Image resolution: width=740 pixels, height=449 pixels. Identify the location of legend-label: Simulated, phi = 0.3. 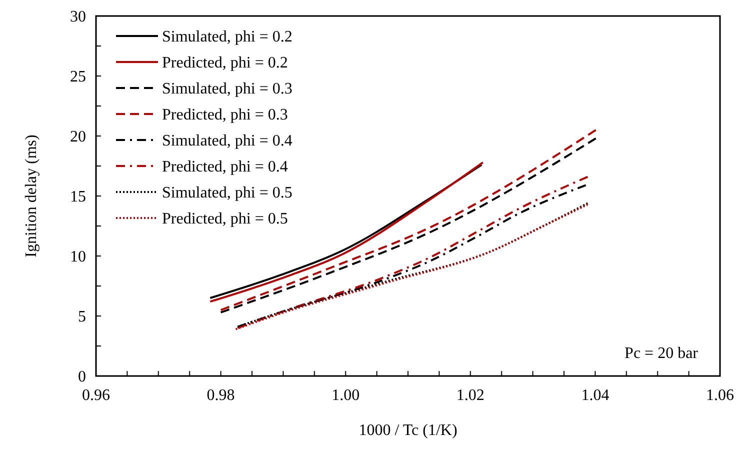
(227, 89).